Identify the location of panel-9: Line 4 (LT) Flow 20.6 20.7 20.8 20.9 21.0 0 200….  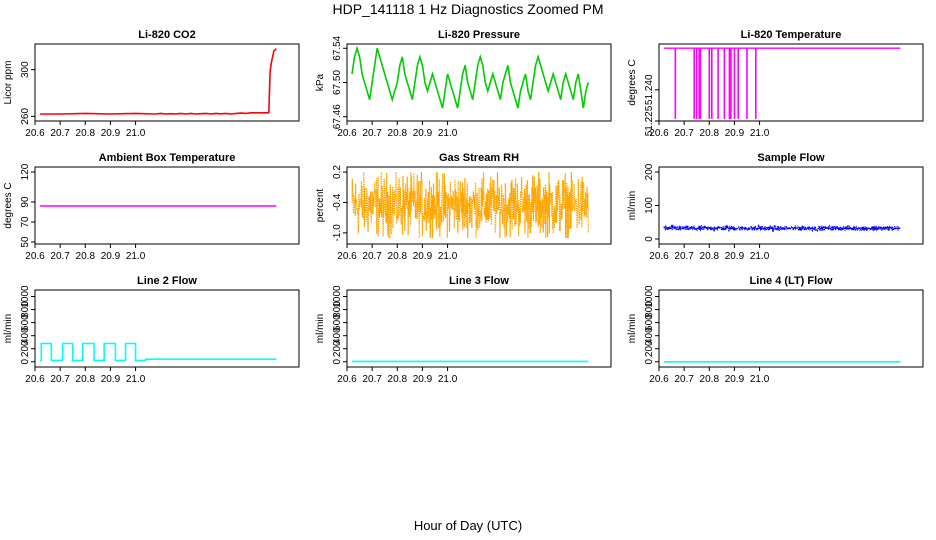
(775, 330).